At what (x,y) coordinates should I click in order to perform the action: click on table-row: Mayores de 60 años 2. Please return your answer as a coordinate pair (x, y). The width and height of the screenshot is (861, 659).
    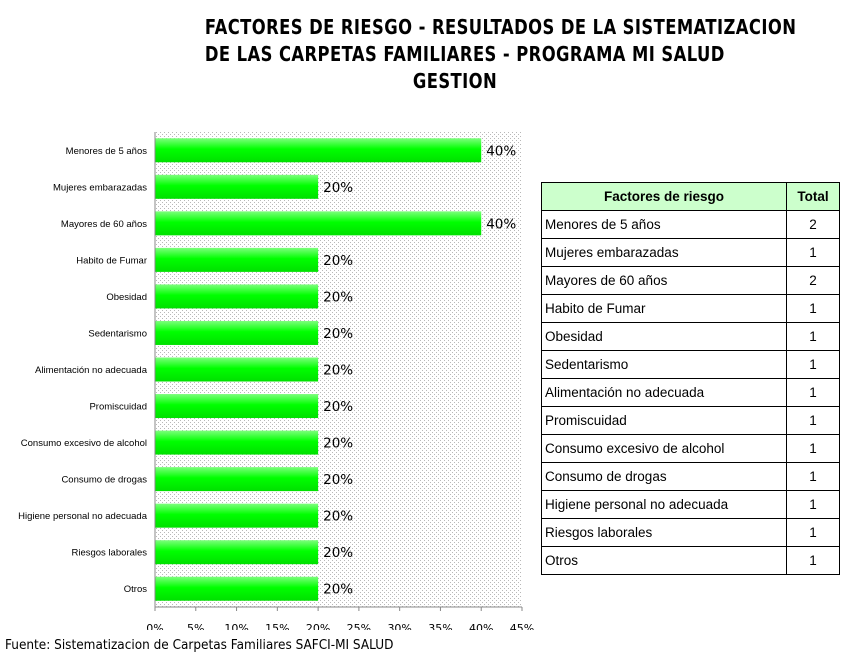
    Looking at the image, I should click on (690, 280).